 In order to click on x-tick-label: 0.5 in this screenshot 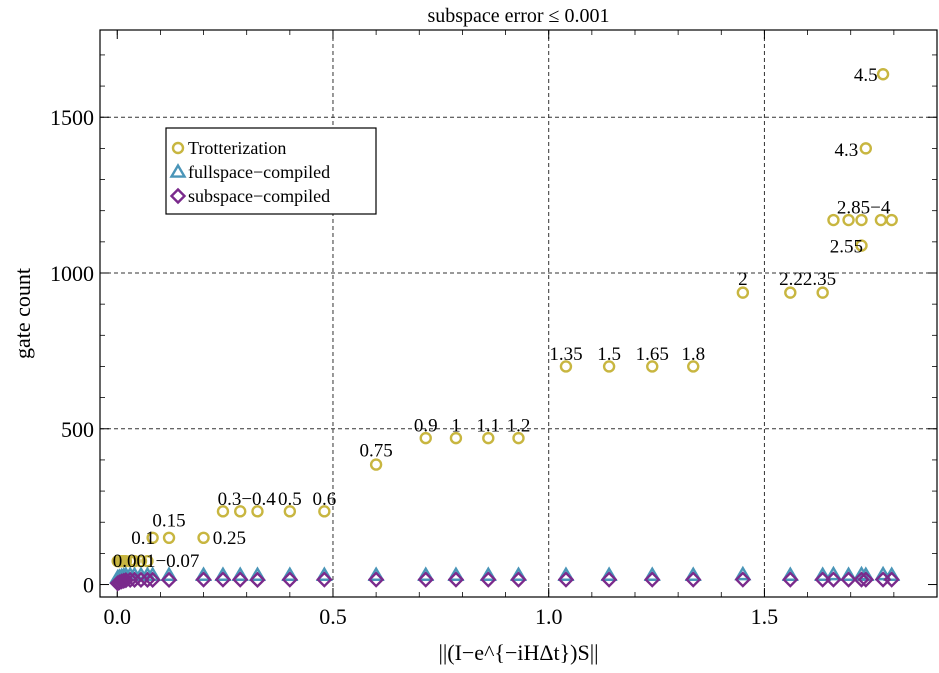, I will do `click(333, 616)`.